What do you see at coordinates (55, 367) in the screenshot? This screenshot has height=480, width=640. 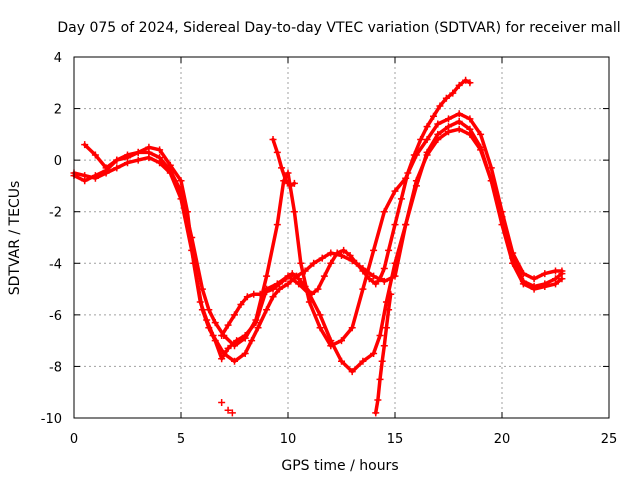 I see `y-tick-label: -8` at bounding box center [55, 367].